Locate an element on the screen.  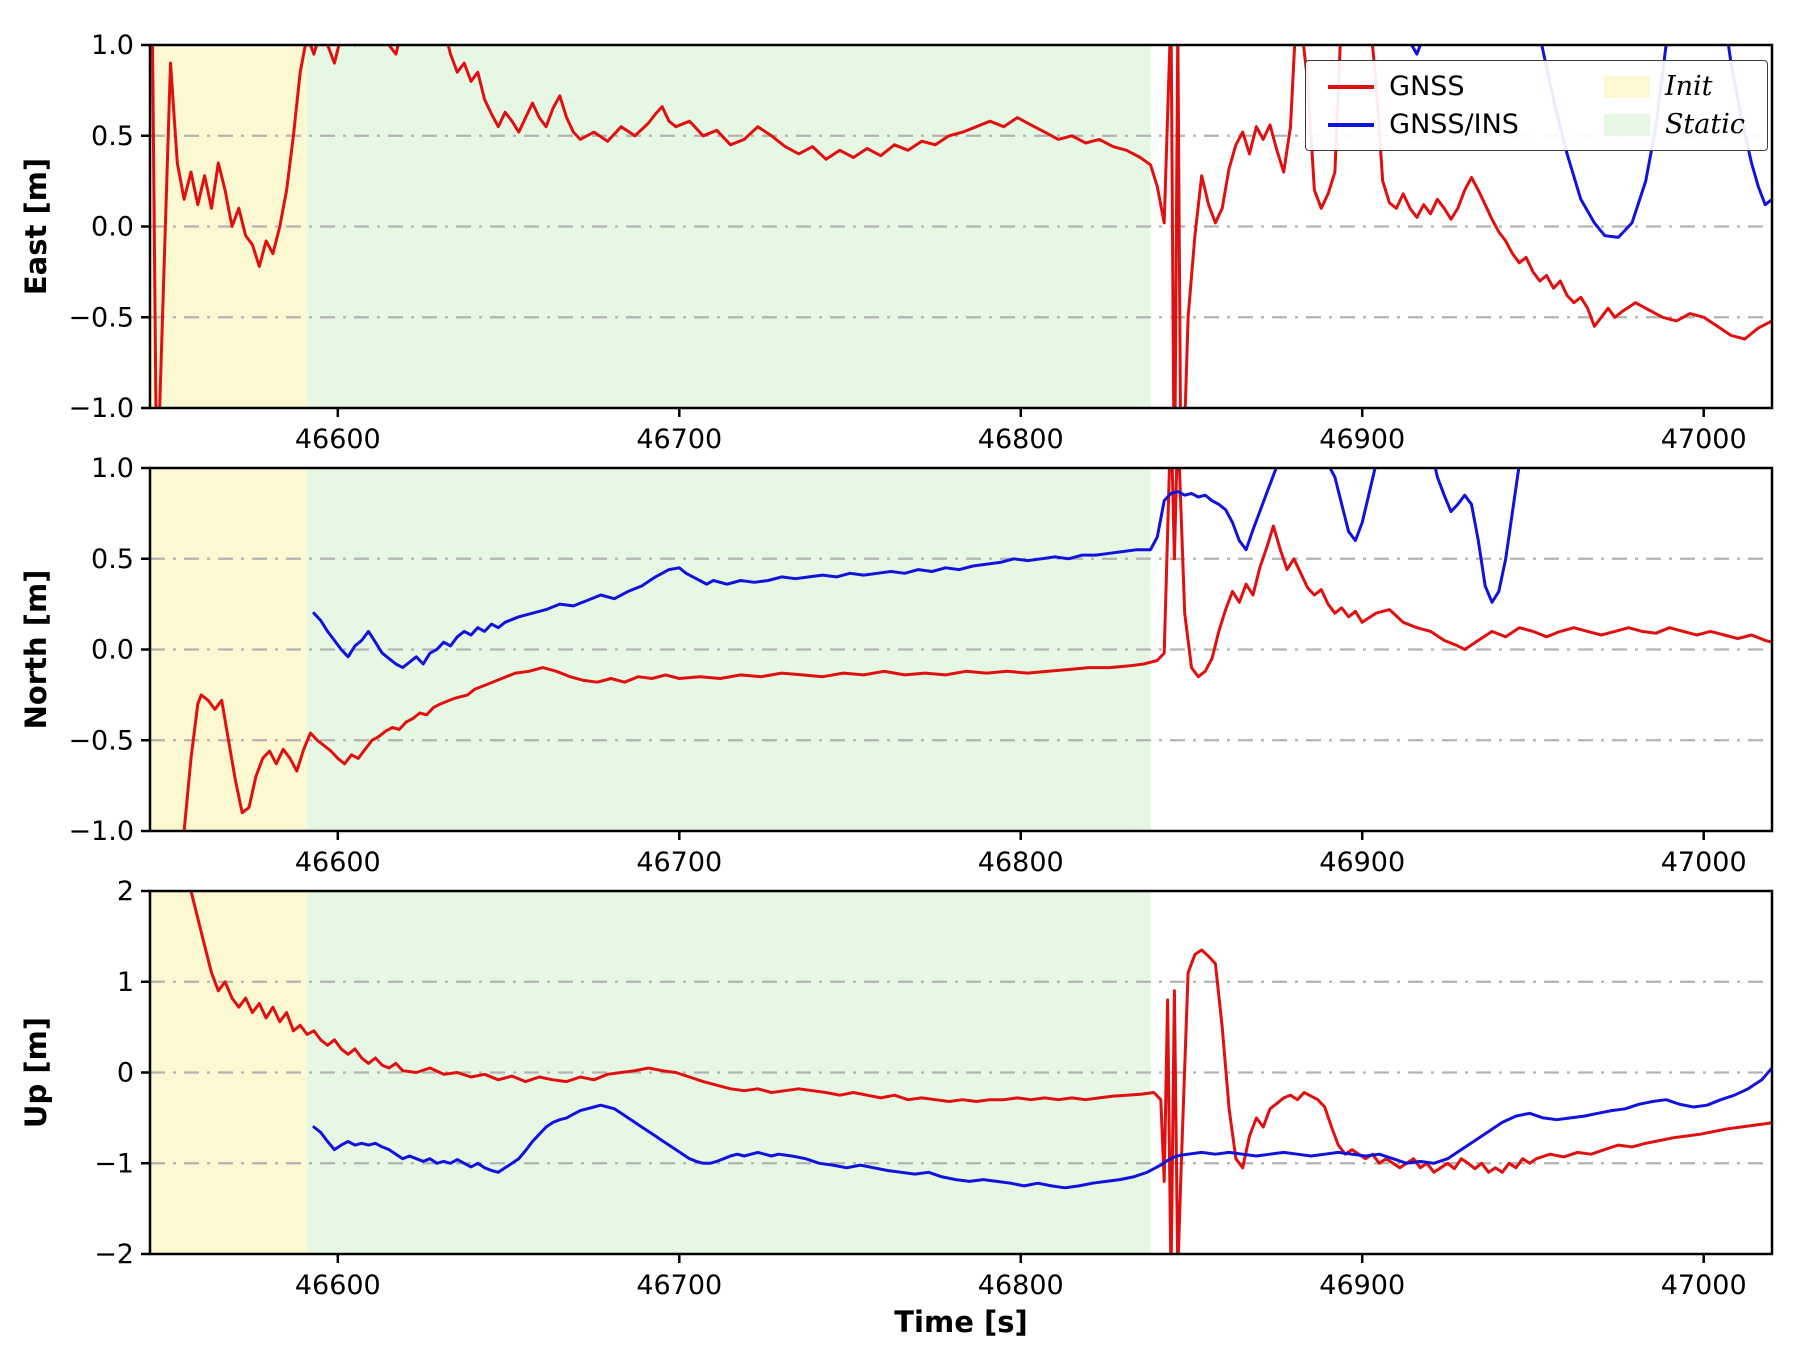
legend-entry-init: Init is located at coordinates (1674, 86).